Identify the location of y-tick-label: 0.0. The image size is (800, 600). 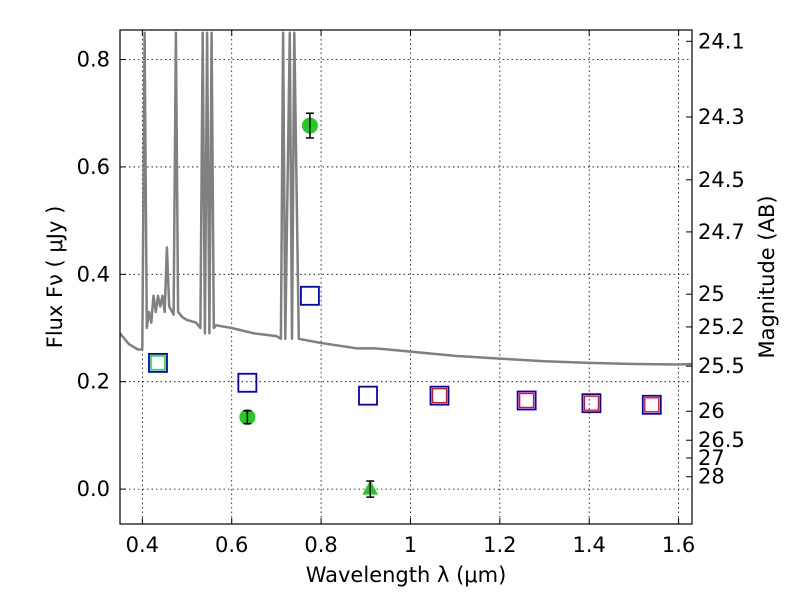
(93, 489).